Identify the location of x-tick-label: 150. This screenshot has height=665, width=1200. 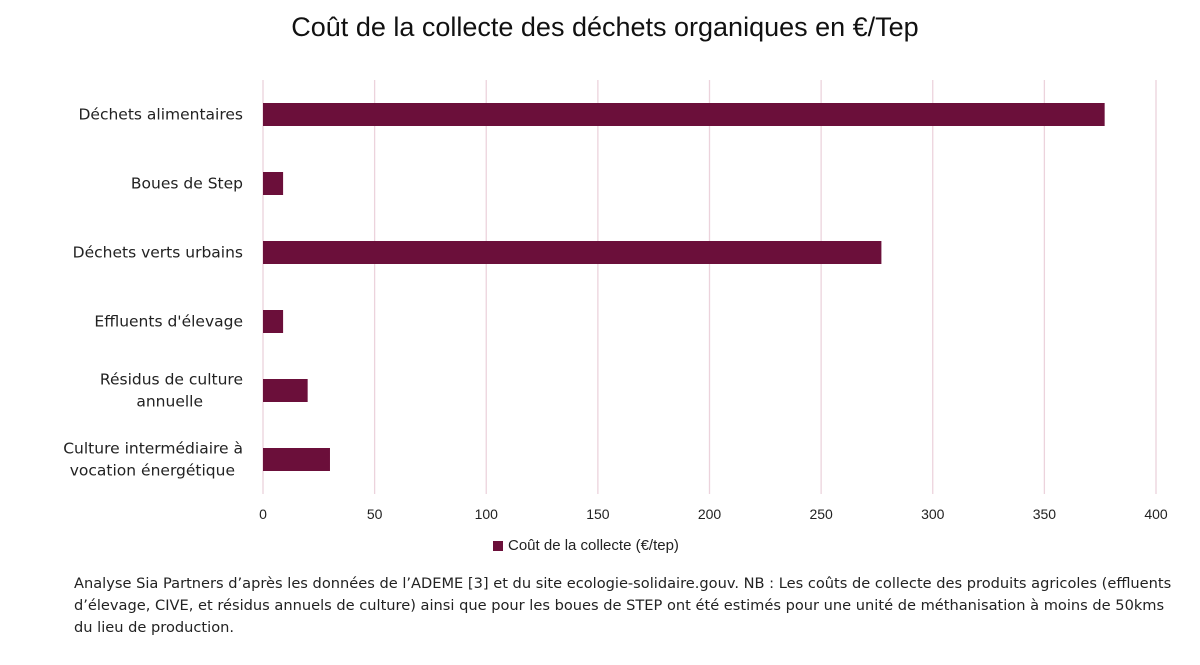
(598, 514).